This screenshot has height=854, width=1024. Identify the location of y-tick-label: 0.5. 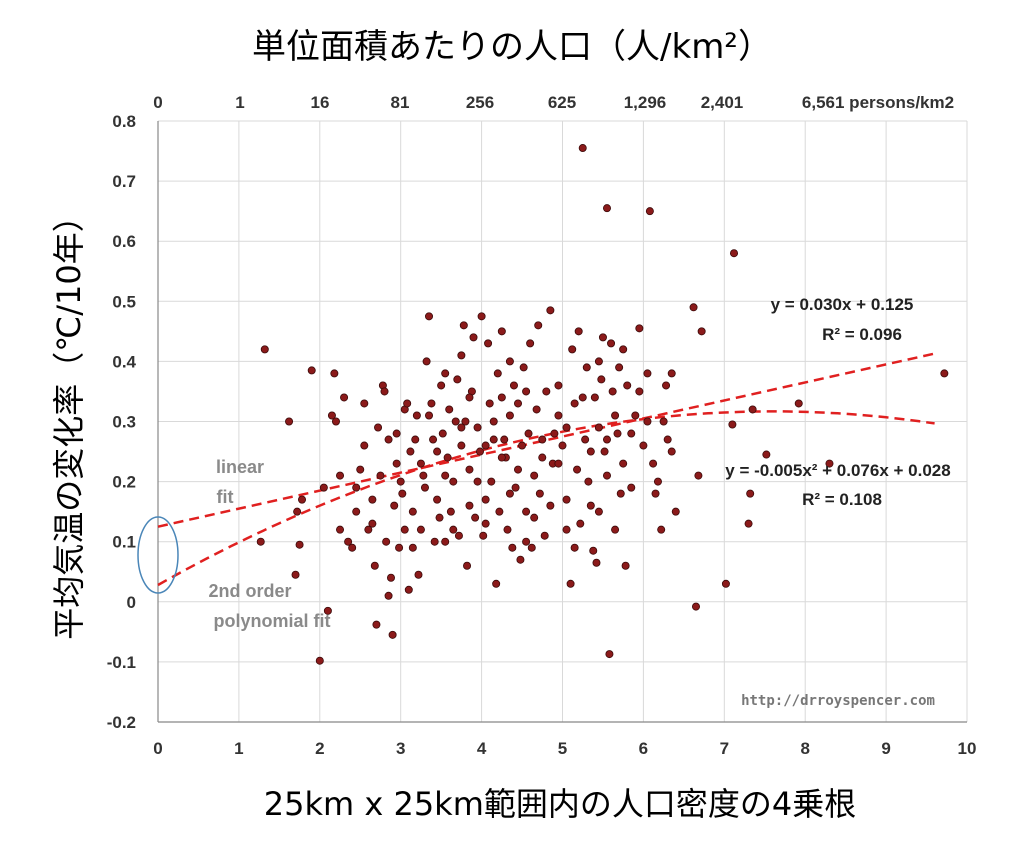
(124, 301).